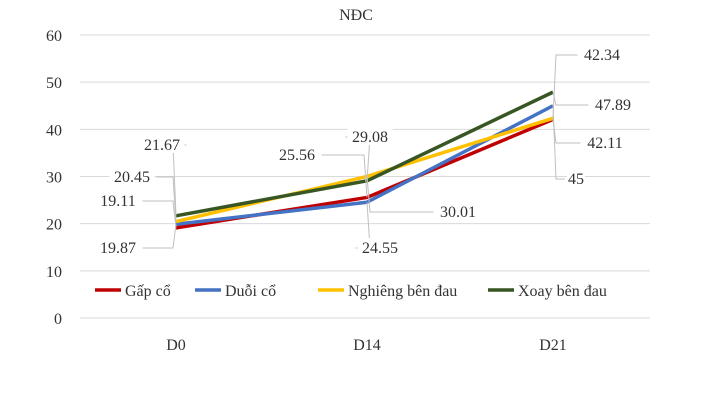  What do you see at coordinates (54, 225) in the screenshot?
I see `y-tick-label: 20` at bounding box center [54, 225].